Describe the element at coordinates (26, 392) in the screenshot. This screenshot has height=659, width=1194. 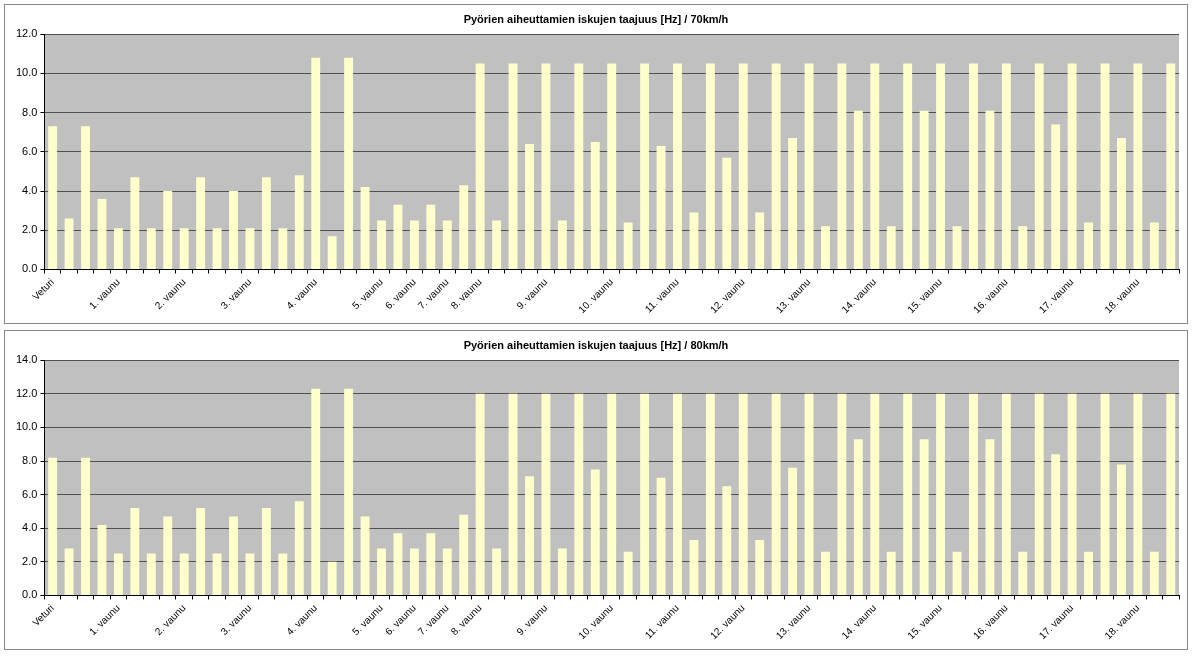
I see `y-tick-label: 12.0` at that location.